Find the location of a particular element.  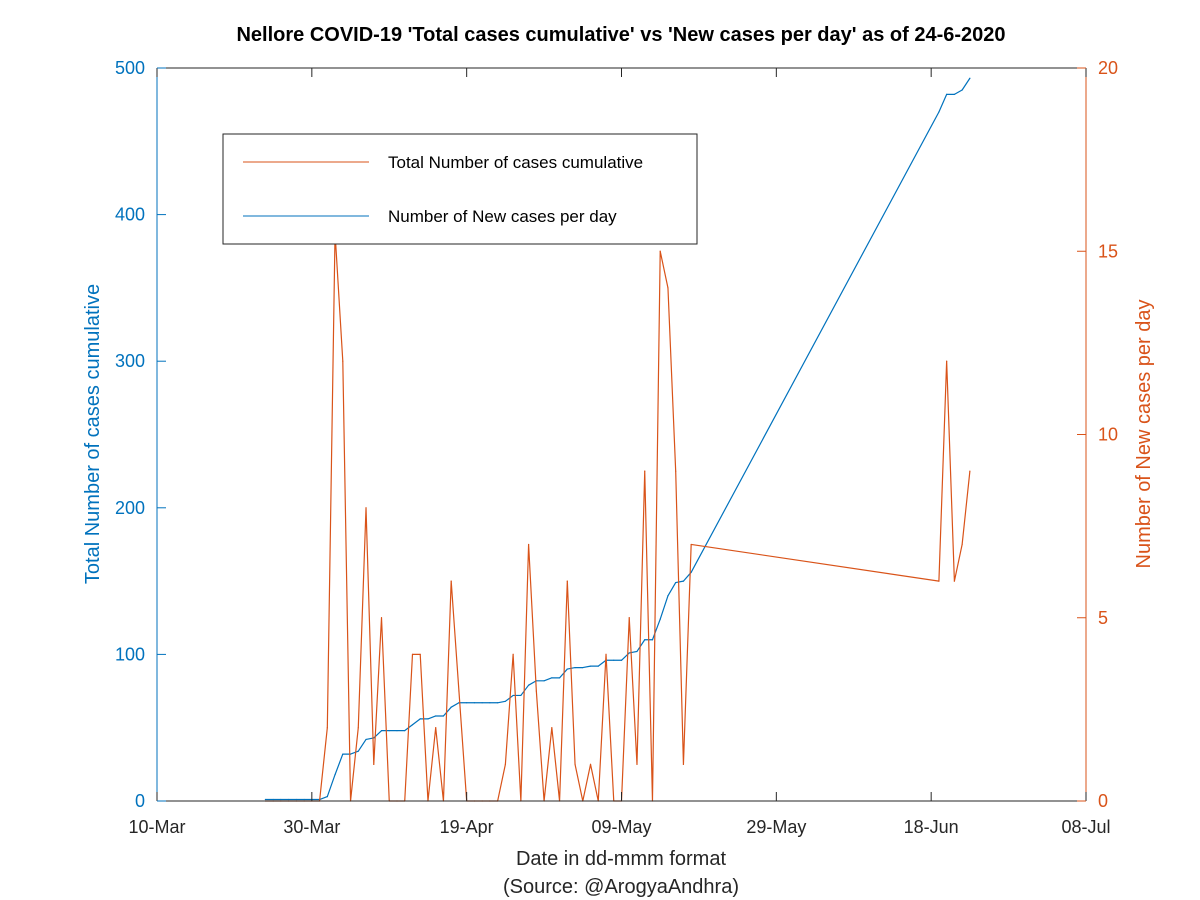

x-tick-label: 08-Jul is located at coordinates (1085, 827).